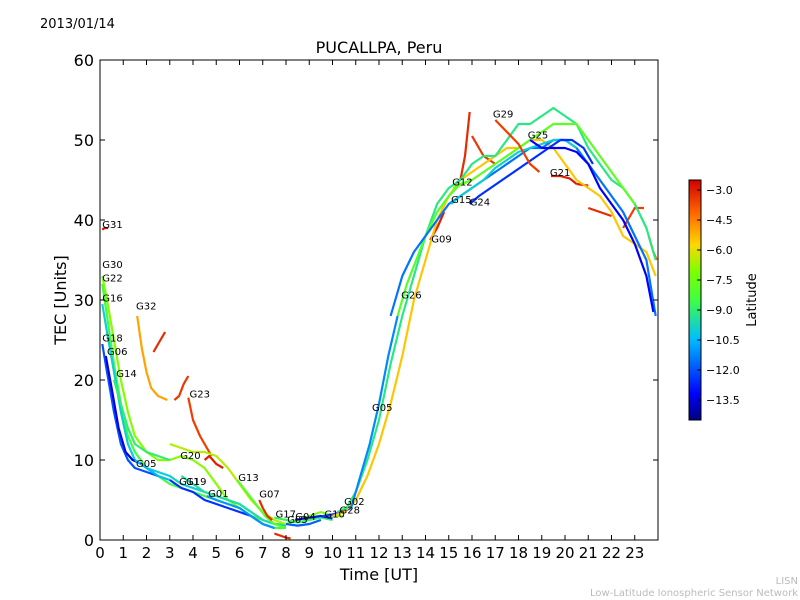 This screenshot has width=800, height=600. Describe the element at coordinates (334, 515) in the screenshot. I see `prn-label-g10: G10` at that location.